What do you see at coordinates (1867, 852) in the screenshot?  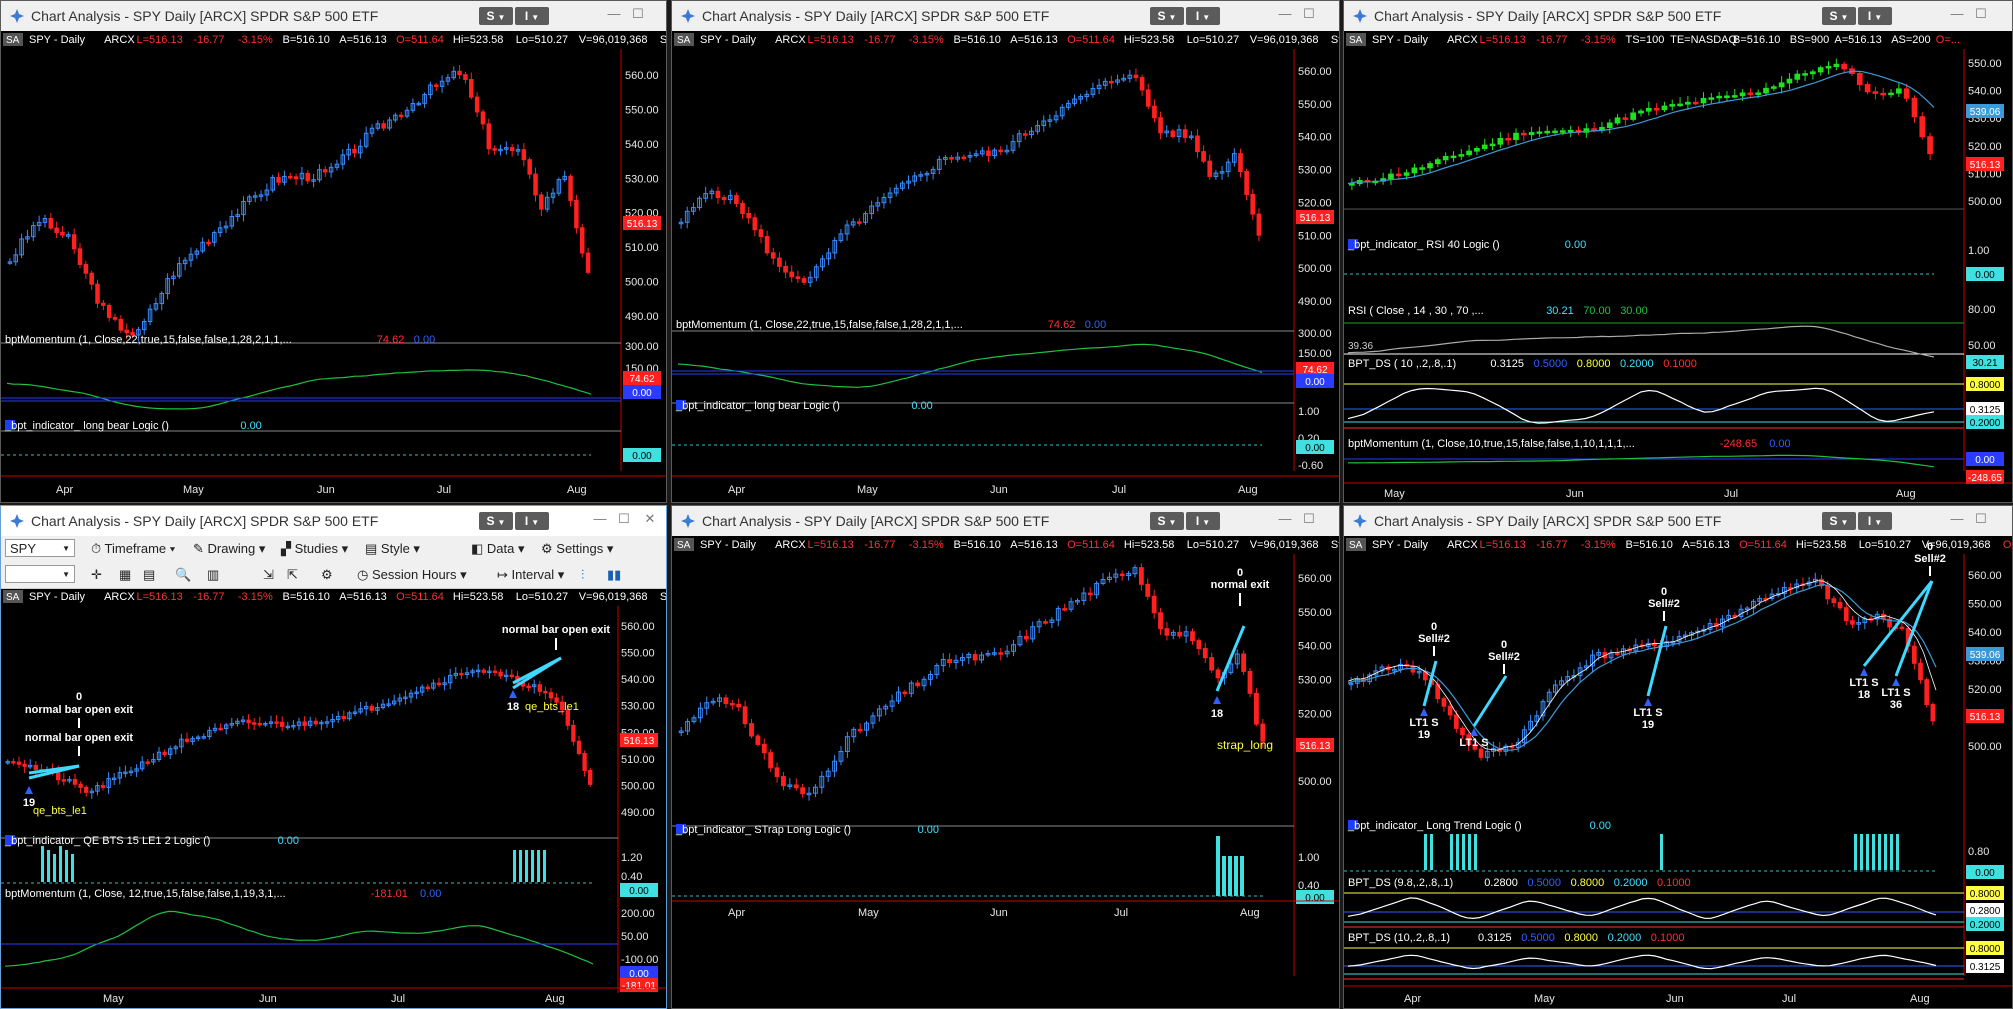 I see `signal-bar` at bounding box center [1867, 852].